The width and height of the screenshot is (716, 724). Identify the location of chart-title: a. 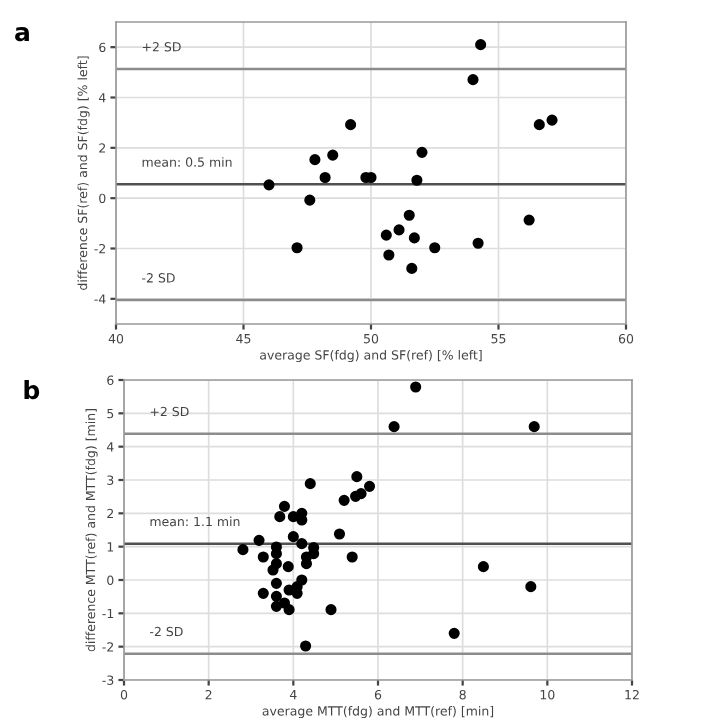
(22, 34).